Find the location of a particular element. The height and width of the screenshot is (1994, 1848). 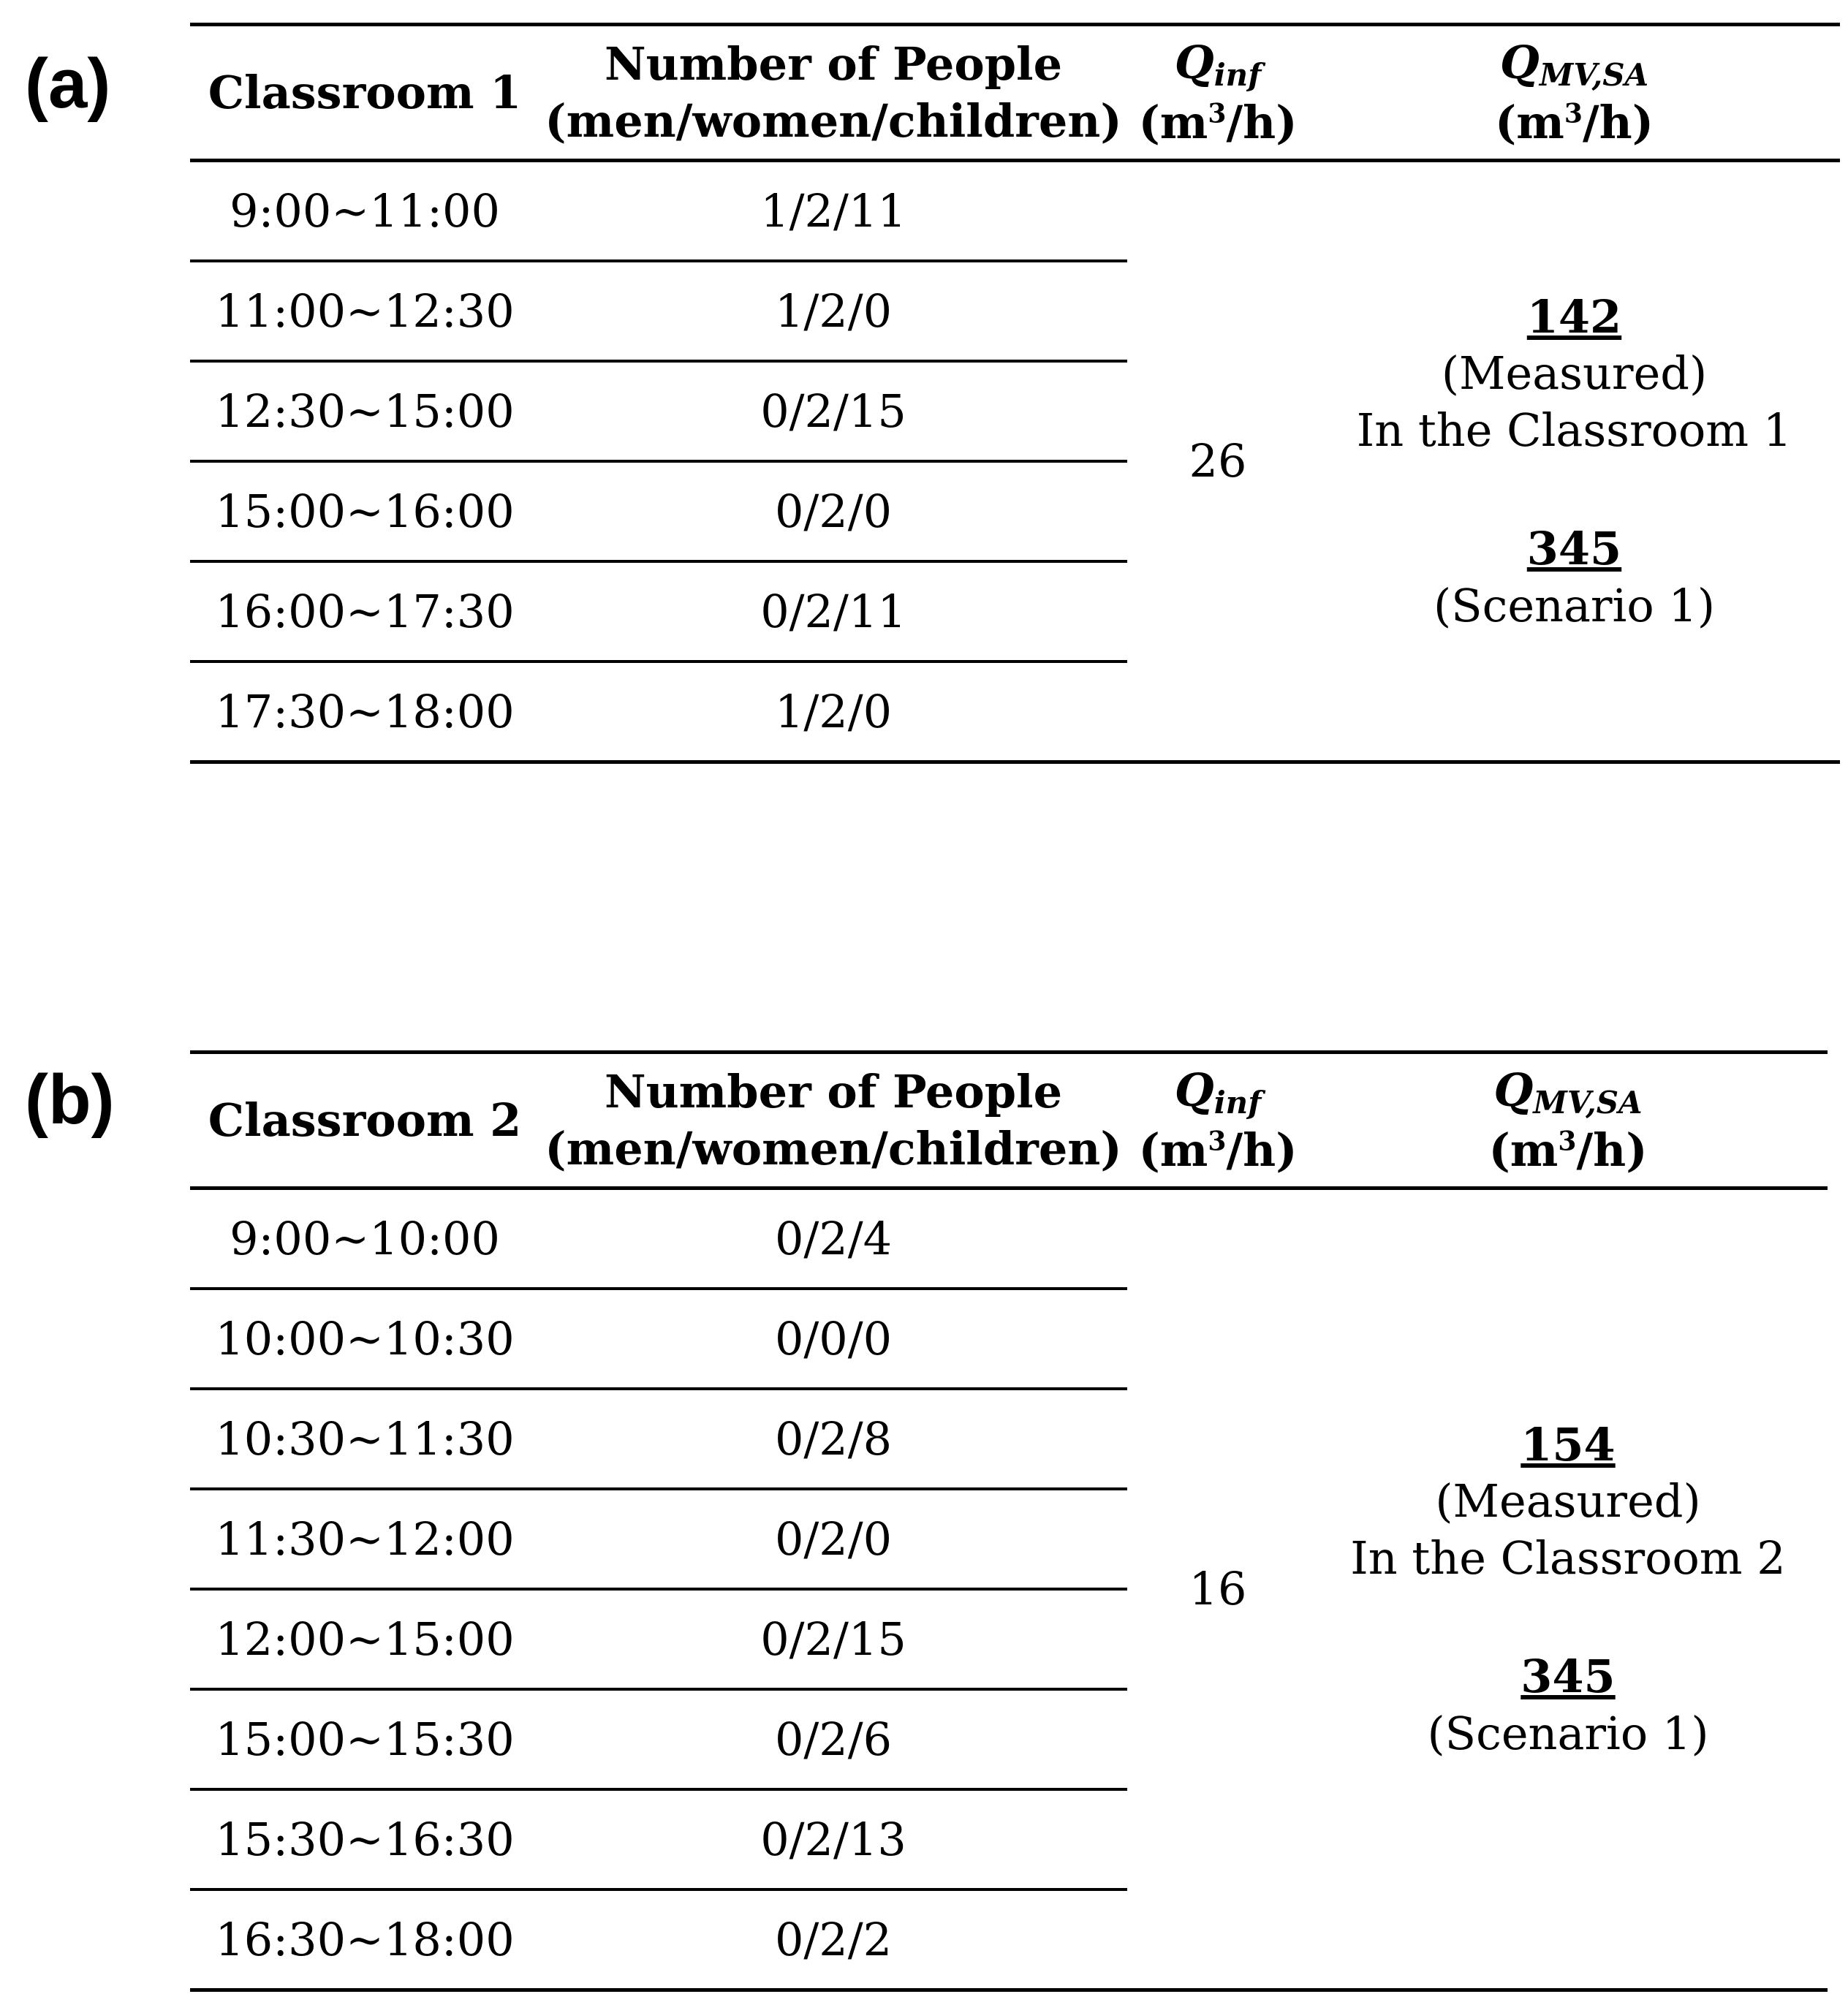

table-row: 12:00~15:00 0/2/15 is located at coordinates (1009, 1640).